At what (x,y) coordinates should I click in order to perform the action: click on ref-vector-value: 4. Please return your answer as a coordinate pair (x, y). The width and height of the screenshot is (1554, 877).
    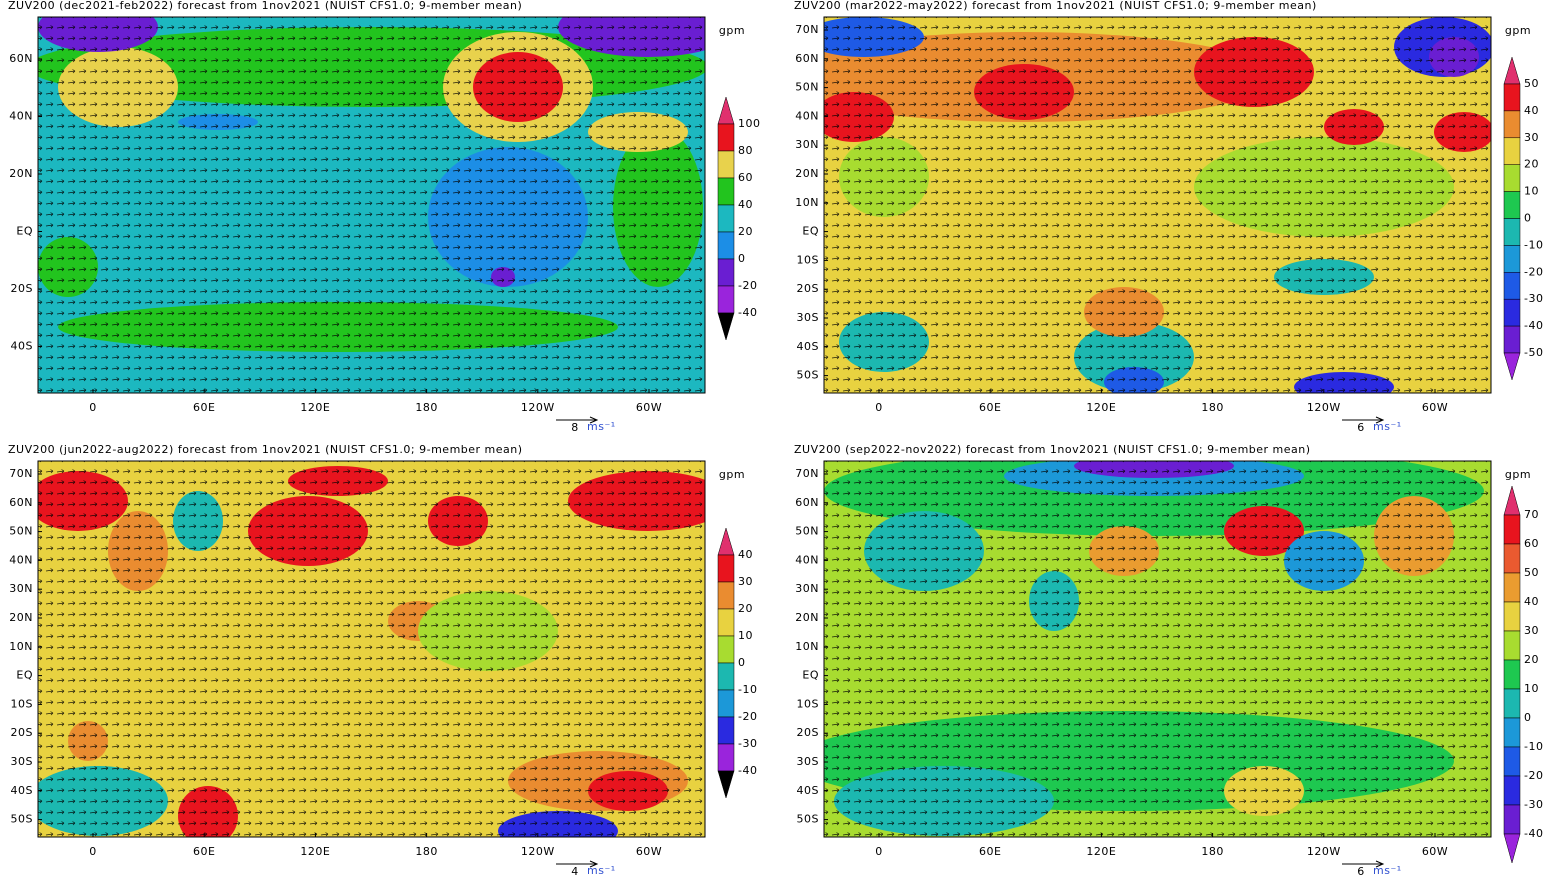
    Looking at the image, I should click on (575, 871).